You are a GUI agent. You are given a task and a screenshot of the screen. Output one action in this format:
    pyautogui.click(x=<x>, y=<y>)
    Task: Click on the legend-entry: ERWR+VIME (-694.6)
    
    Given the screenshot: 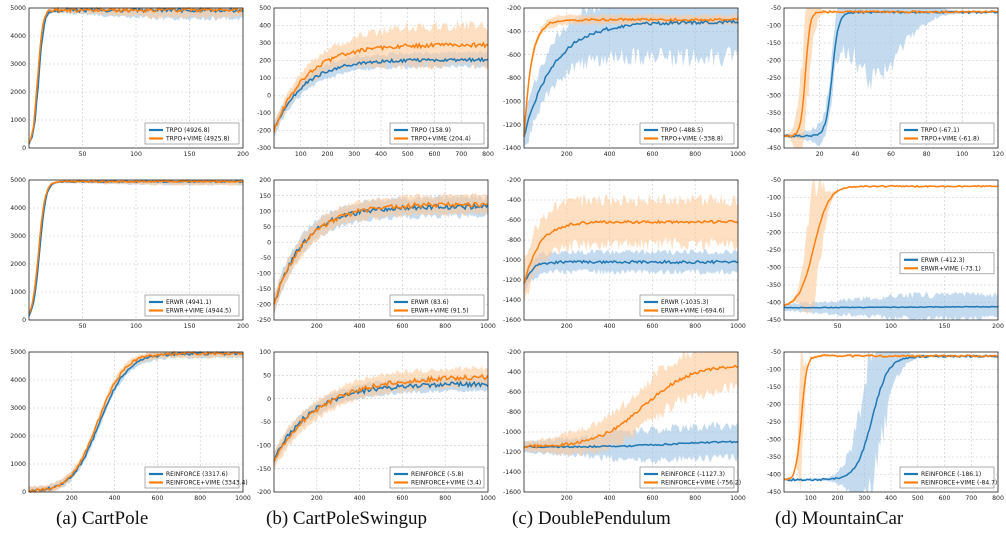 What is the action you would take?
    pyautogui.click(x=693, y=311)
    